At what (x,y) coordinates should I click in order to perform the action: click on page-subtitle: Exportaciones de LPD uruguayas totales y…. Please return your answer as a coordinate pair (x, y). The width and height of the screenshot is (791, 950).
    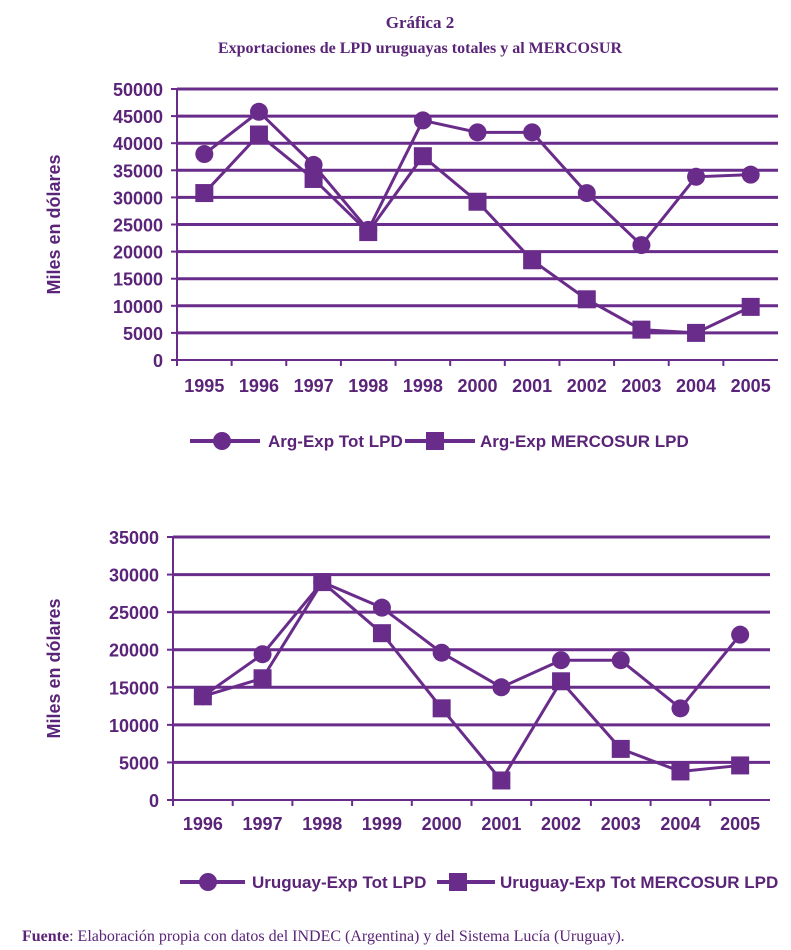
    Looking at the image, I should click on (420, 48).